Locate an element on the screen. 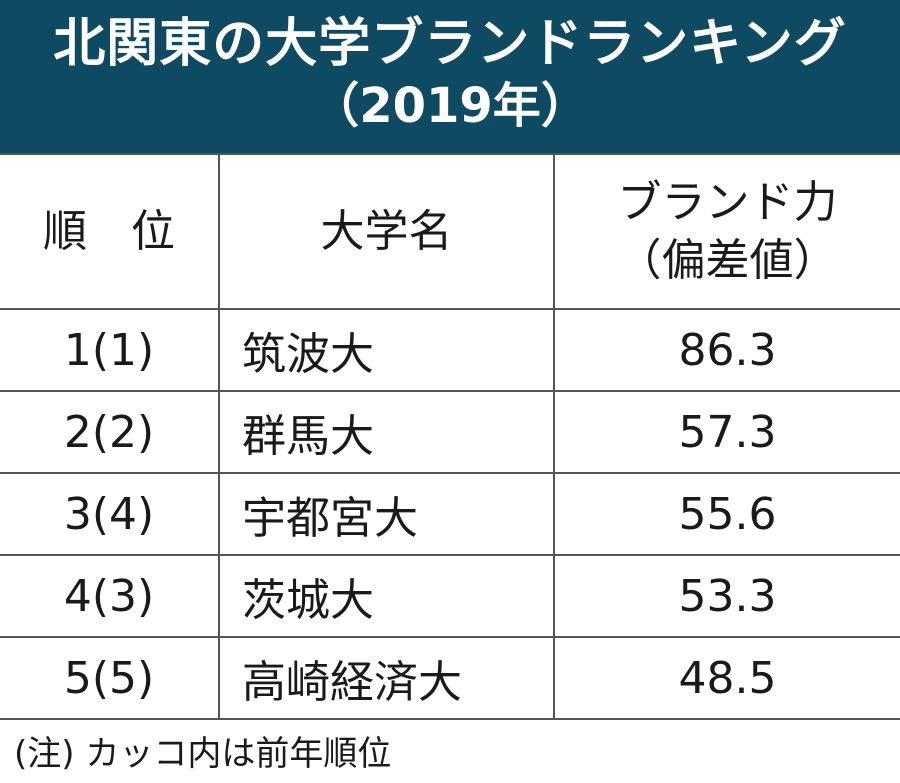  note-row: (注) カッコ内は前年順位 is located at coordinates (450, 749).